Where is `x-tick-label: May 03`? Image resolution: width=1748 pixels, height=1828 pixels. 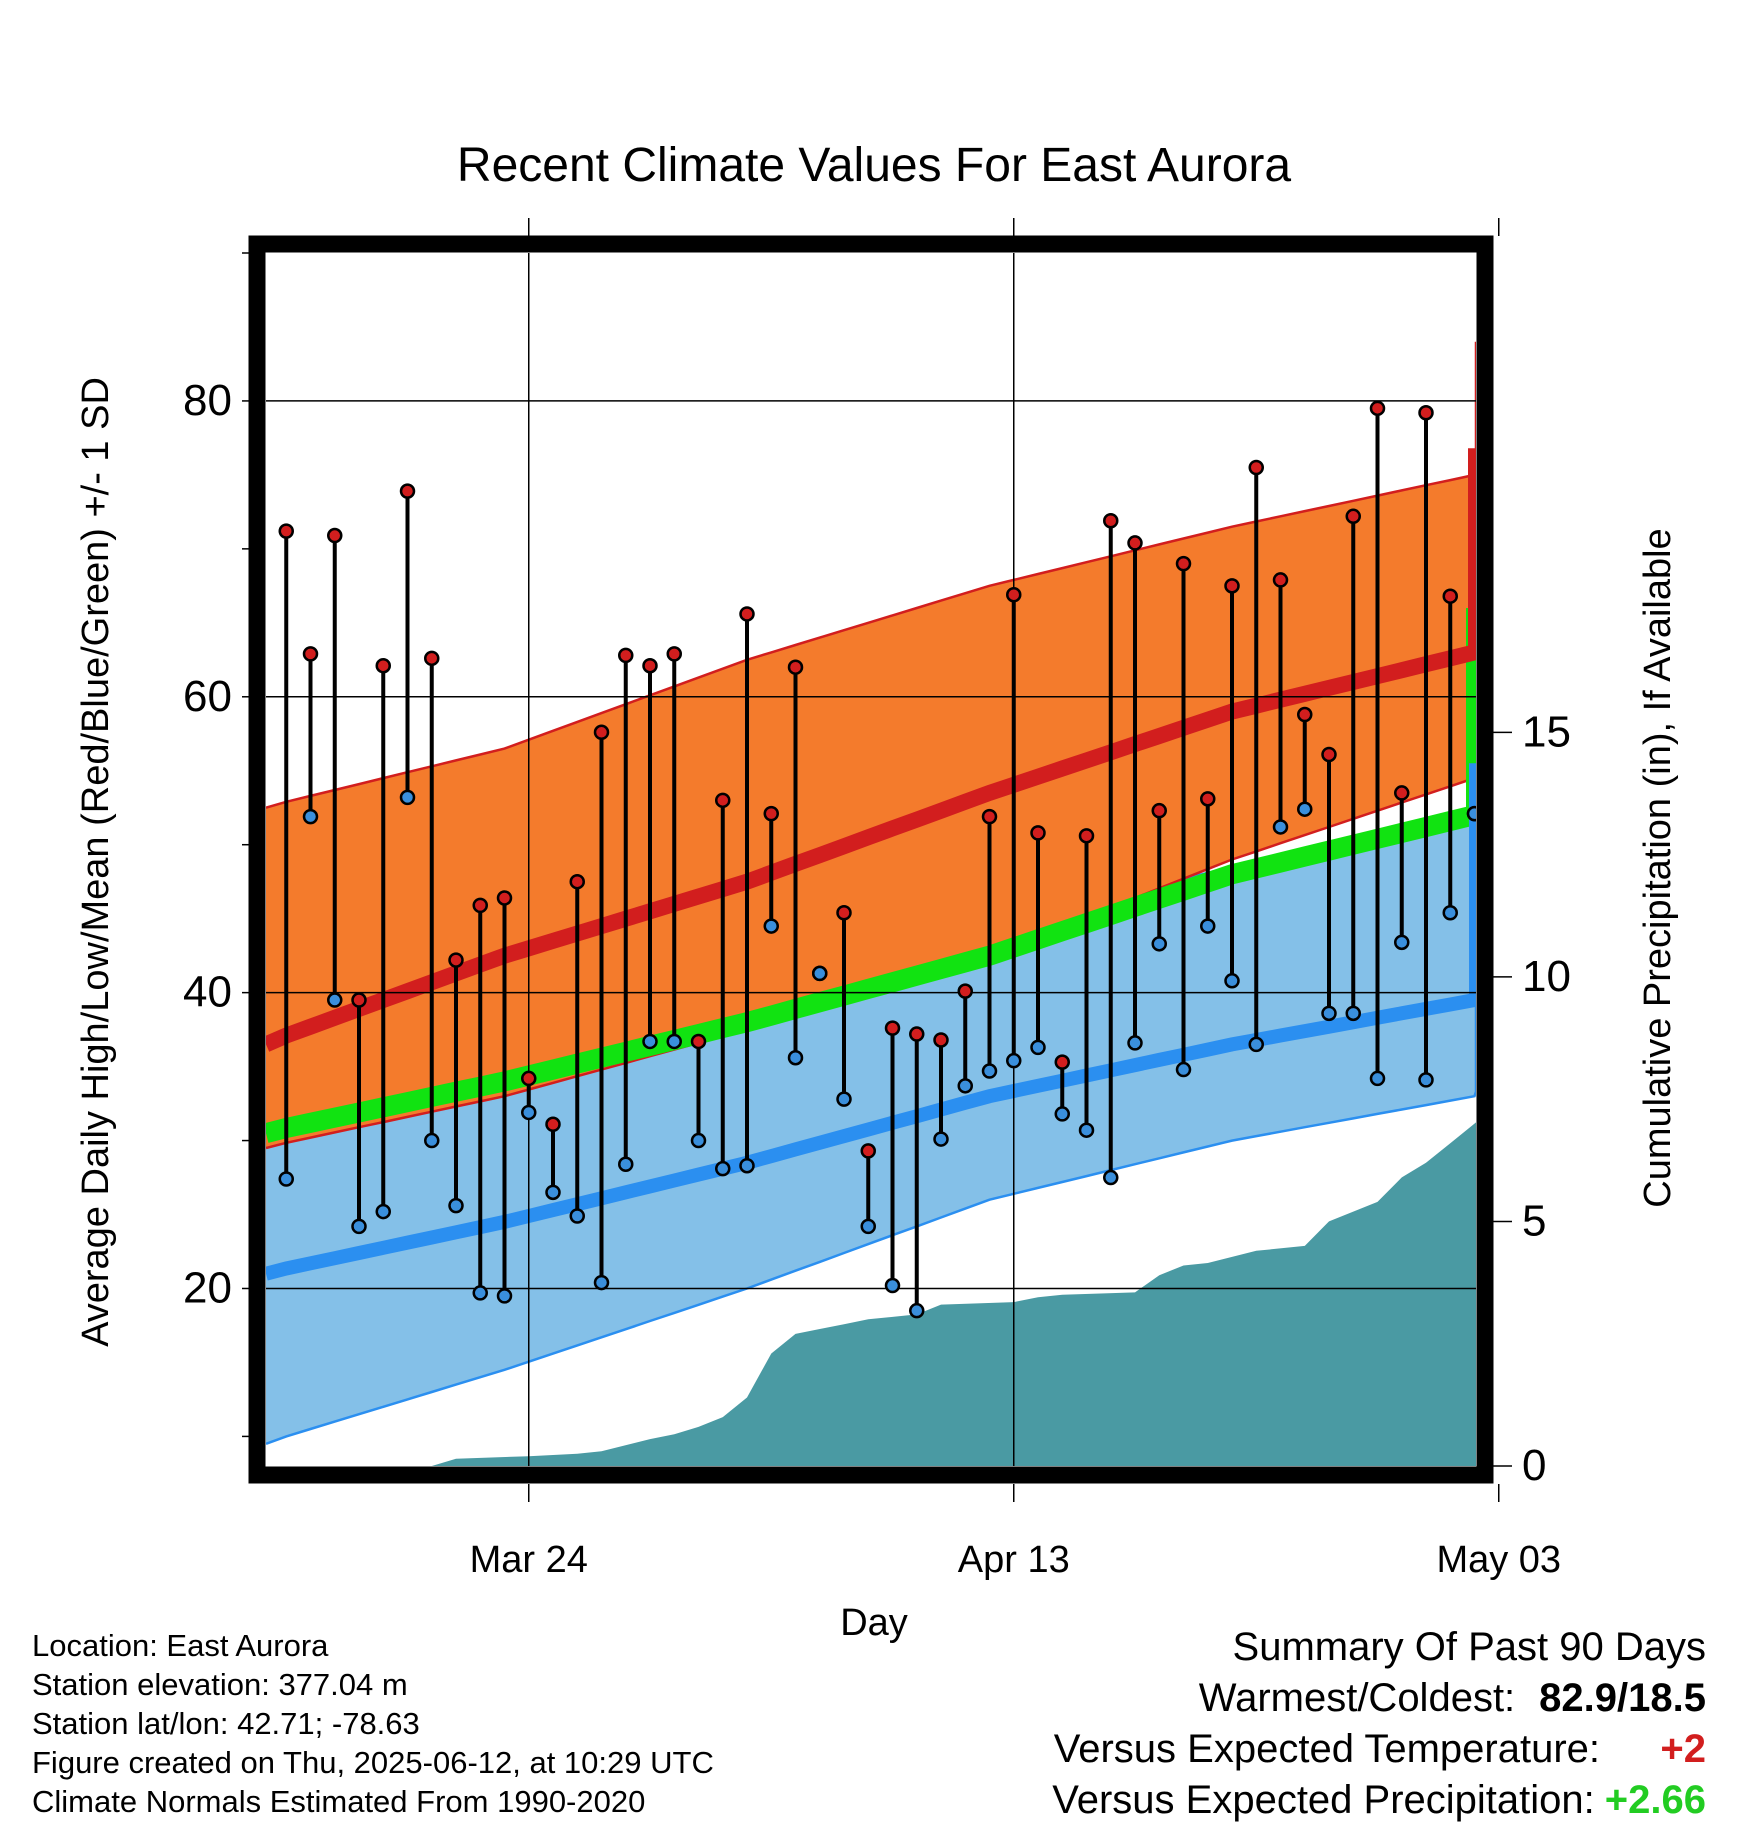
x-tick-label: May 03 is located at coordinates (1498, 1560).